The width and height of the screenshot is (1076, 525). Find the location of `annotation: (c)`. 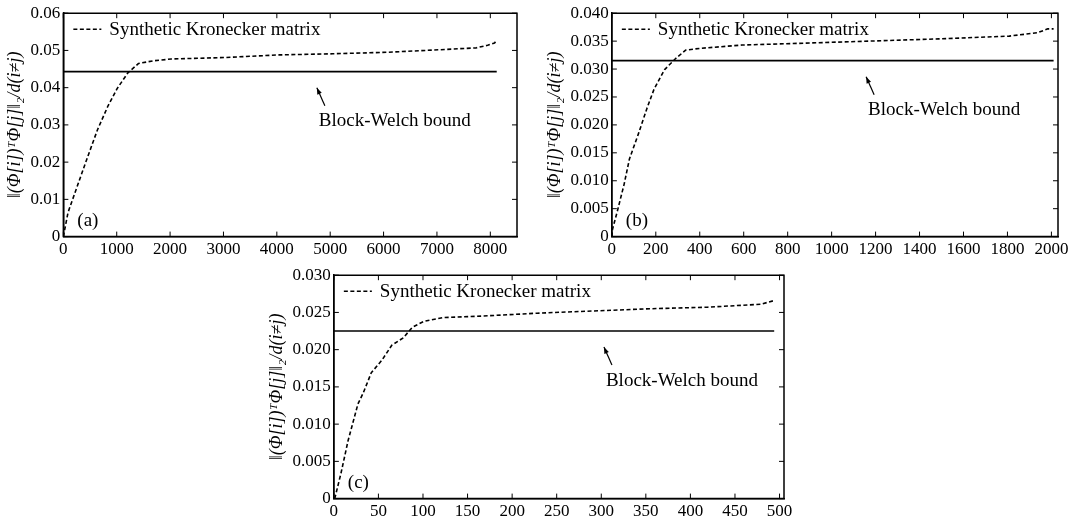

annotation: (c) is located at coordinates (358, 482).